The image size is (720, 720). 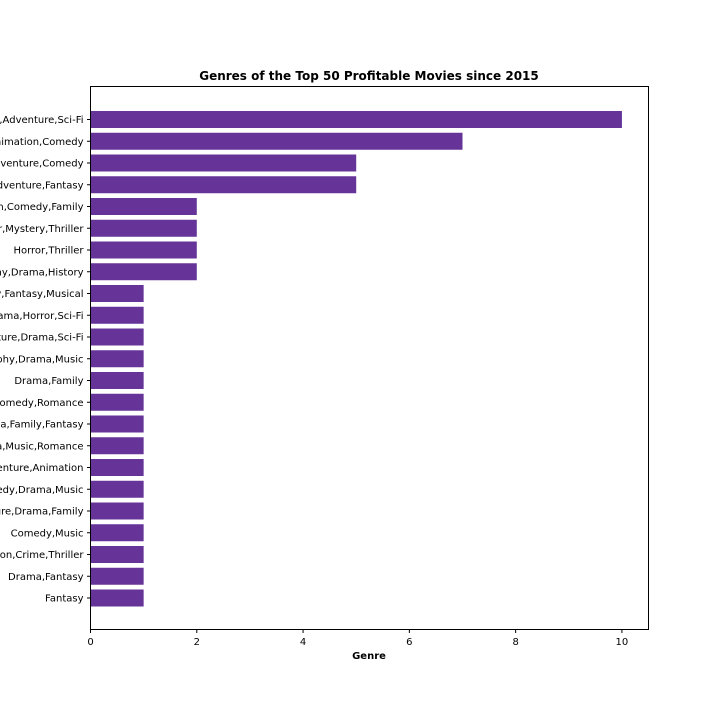 What do you see at coordinates (42, 403) in the screenshot?
I see `y-tick-label: Comedy,Romance` at bounding box center [42, 403].